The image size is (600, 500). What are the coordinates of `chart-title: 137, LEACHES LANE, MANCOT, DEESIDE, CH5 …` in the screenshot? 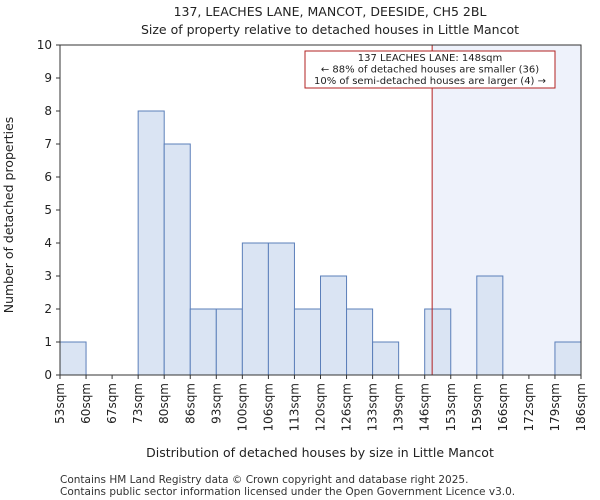 It's located at (330, 11).